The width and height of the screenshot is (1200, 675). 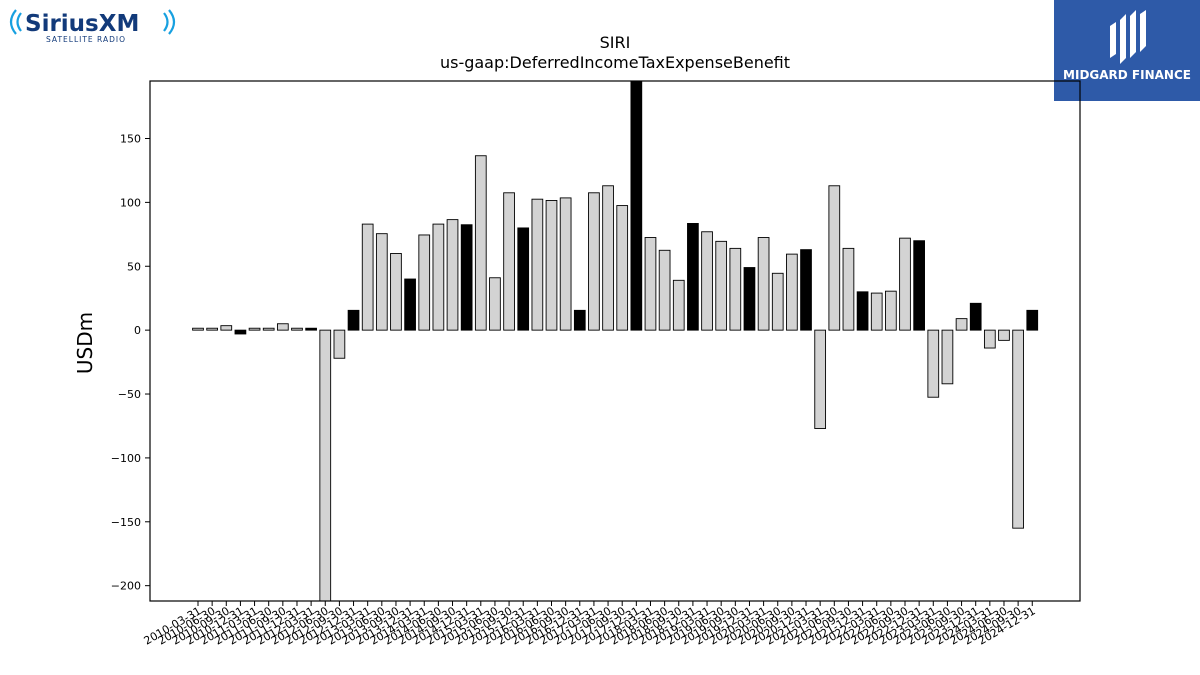 I want to click on y-tick-label: 50, so click(x=134, y=266).